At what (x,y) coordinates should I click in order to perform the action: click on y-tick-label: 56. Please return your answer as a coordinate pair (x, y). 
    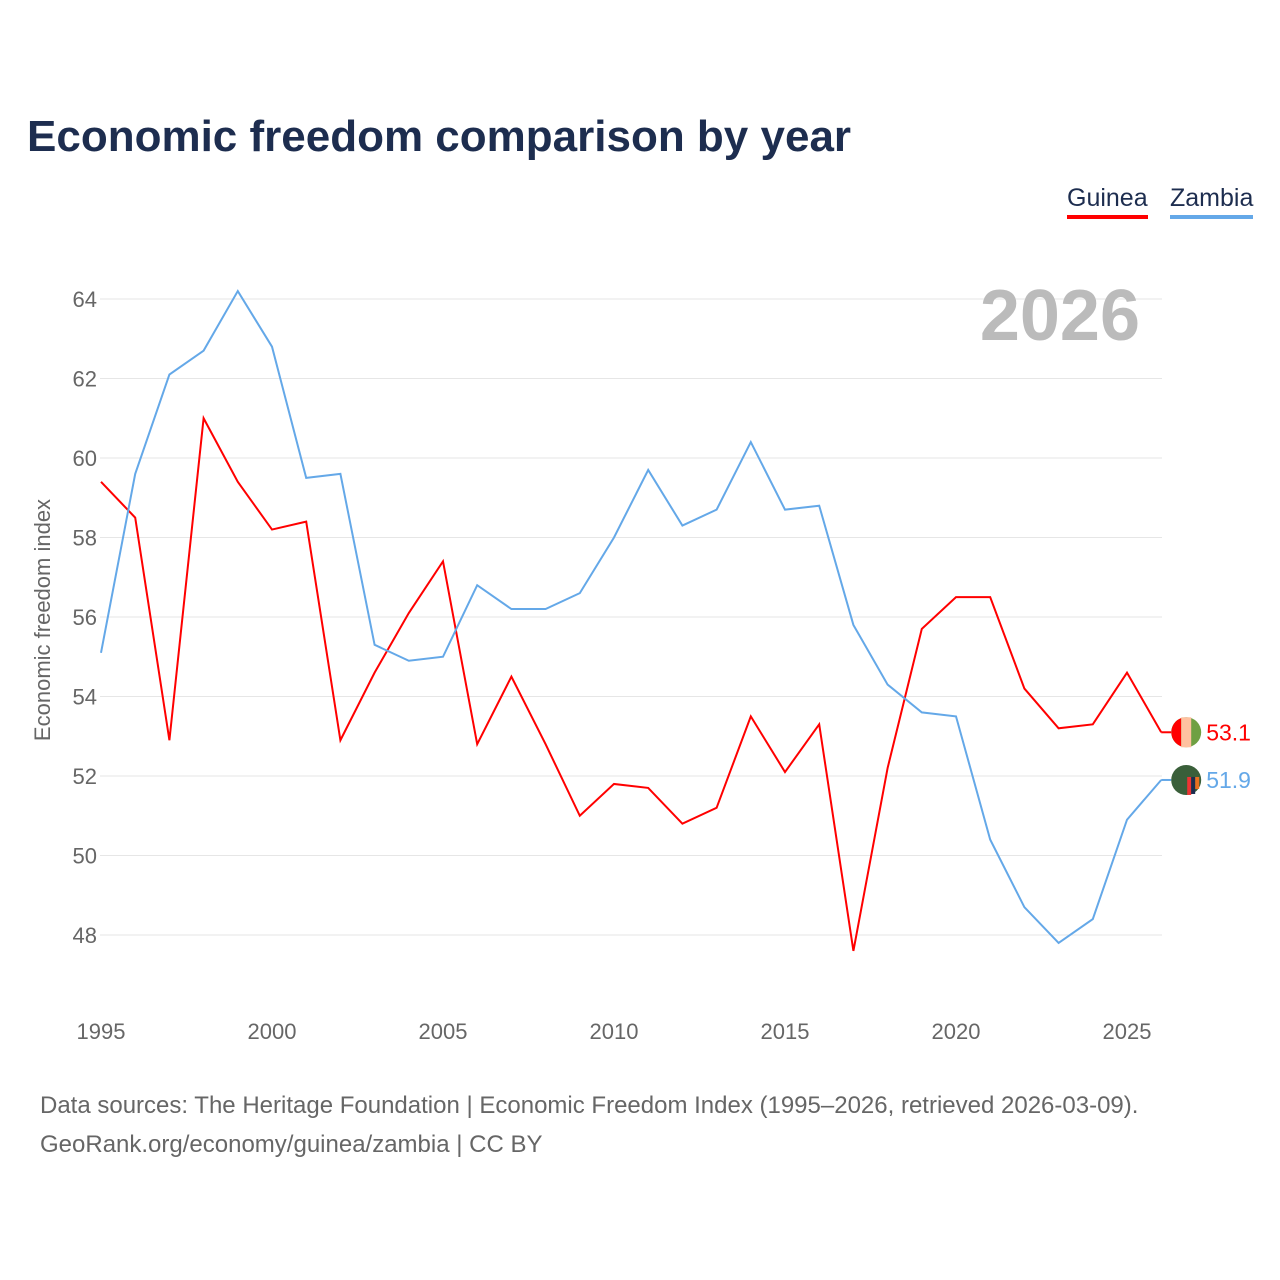
    Looking at the image, I should click on (85, 617).